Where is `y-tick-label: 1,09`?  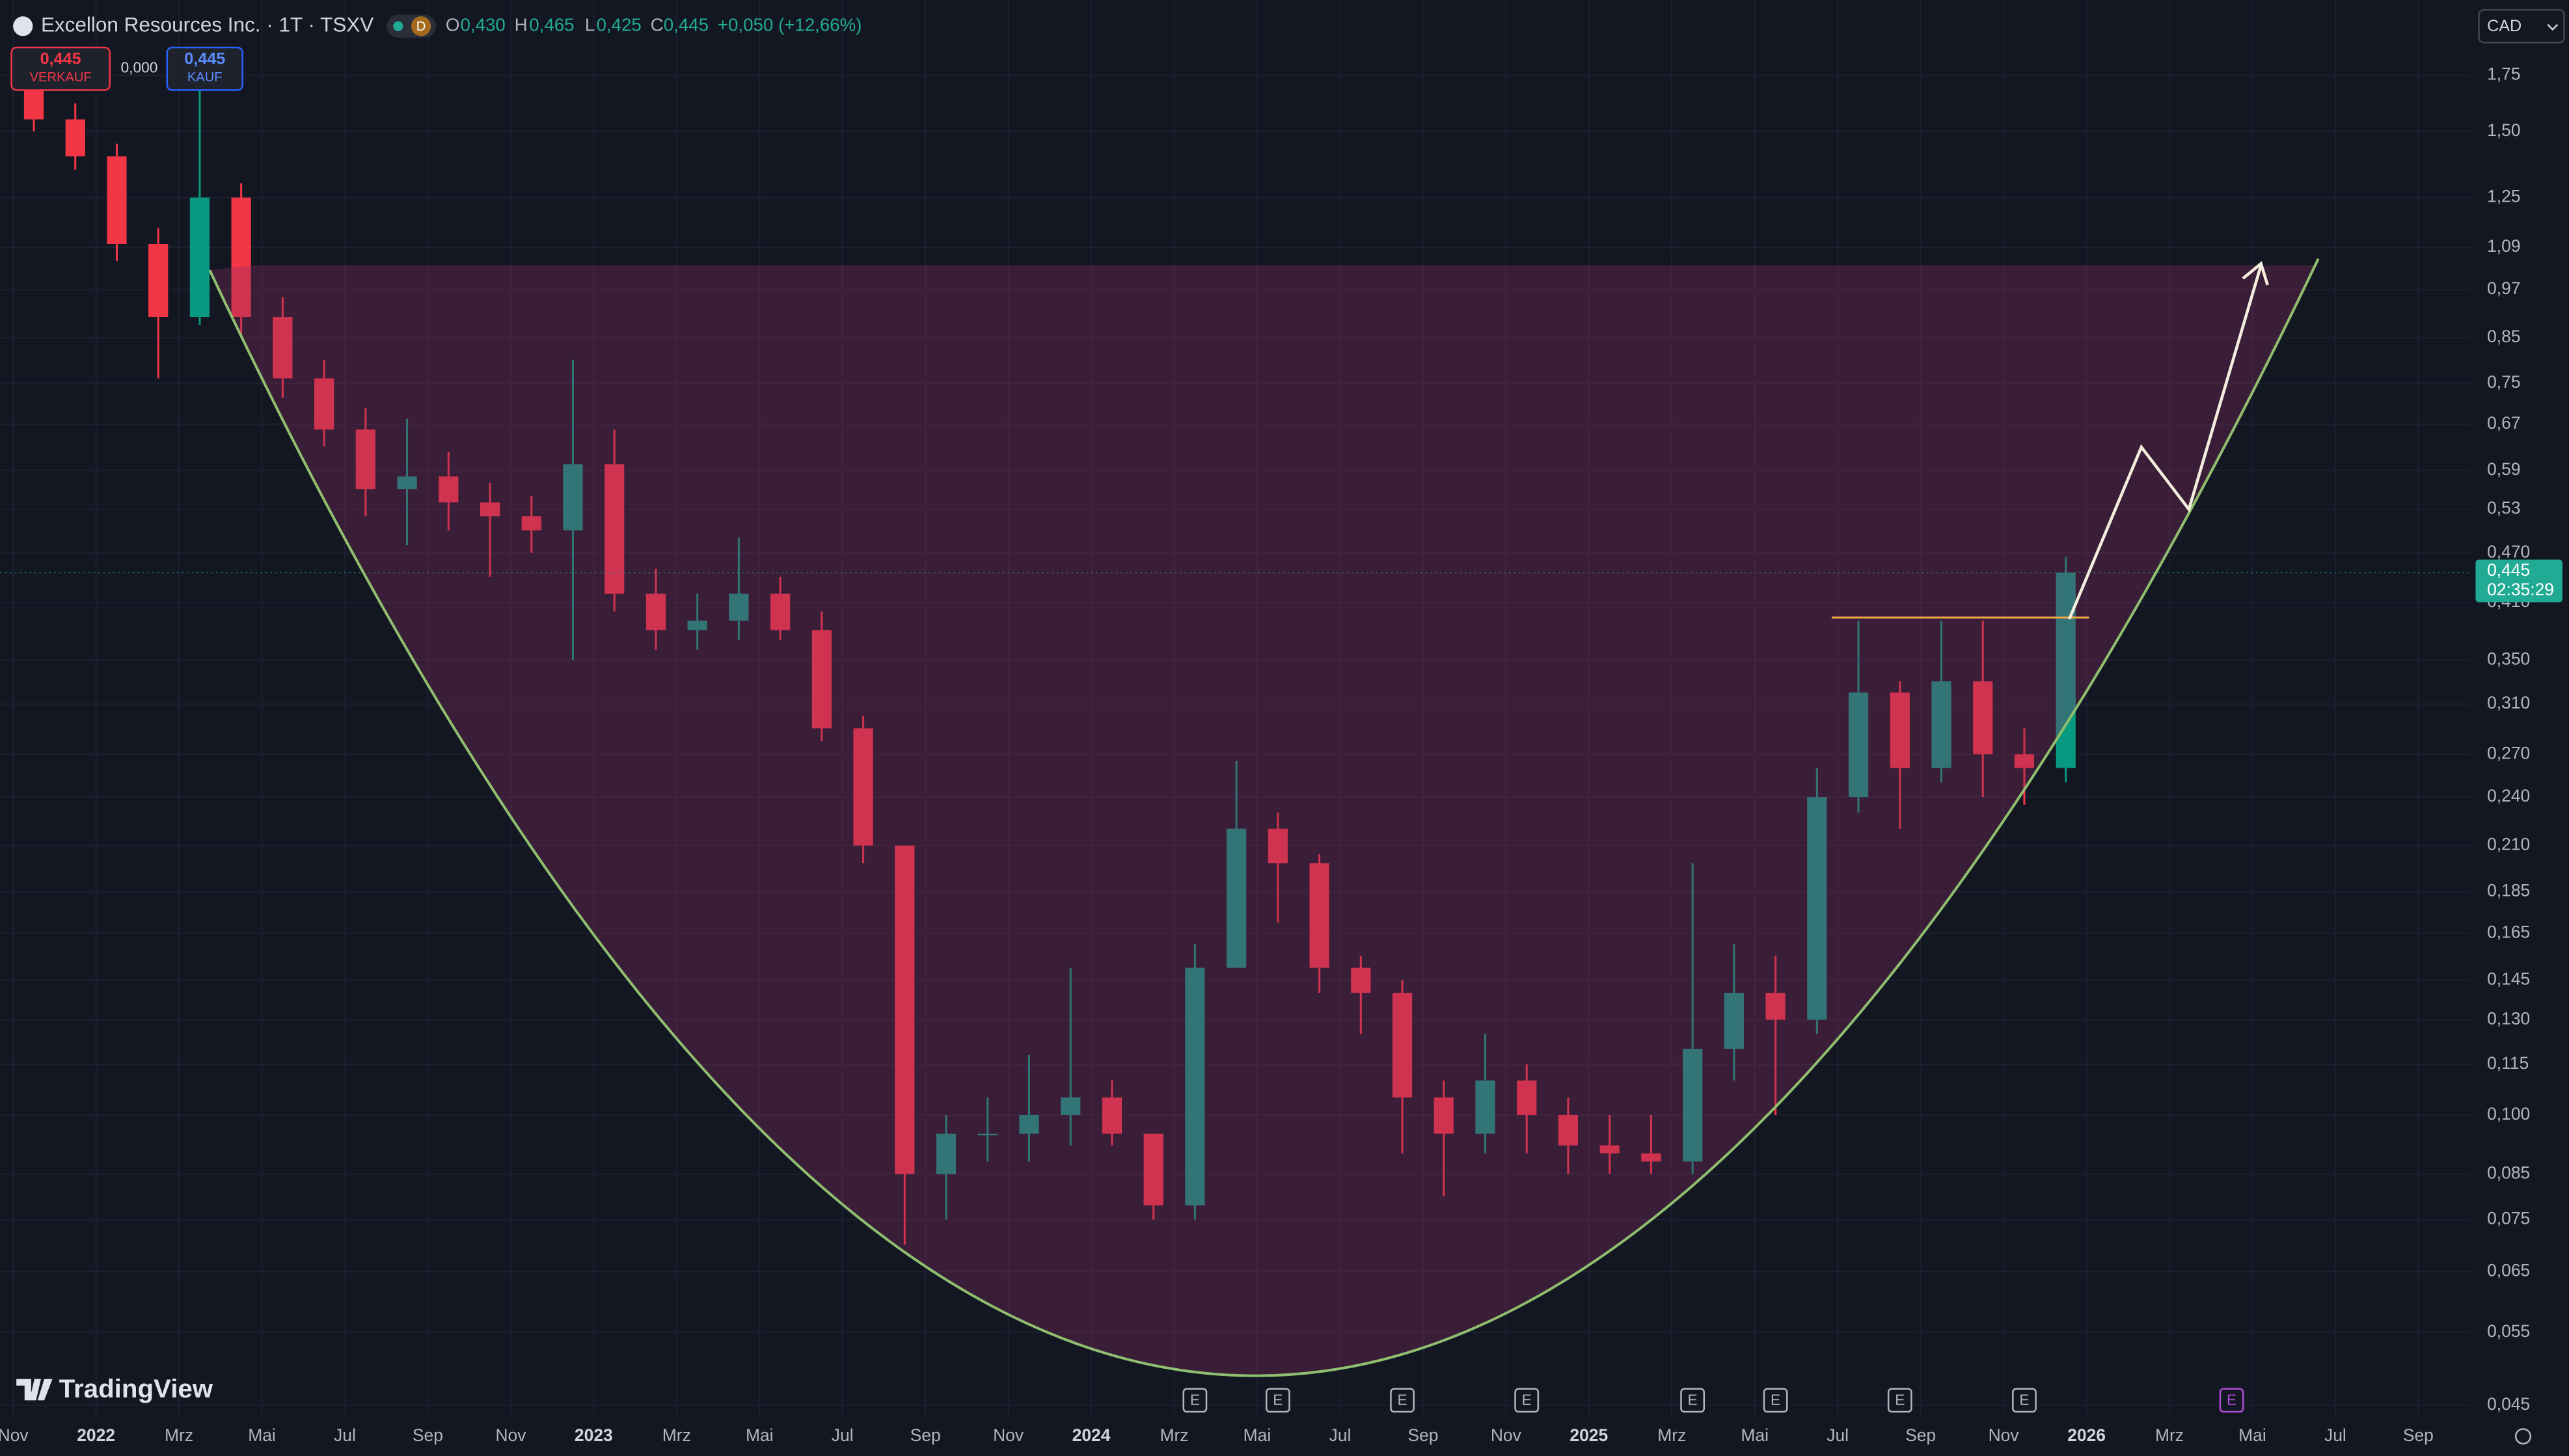
y-tick-label: 1,09 is located at coordinates (2503, 246).